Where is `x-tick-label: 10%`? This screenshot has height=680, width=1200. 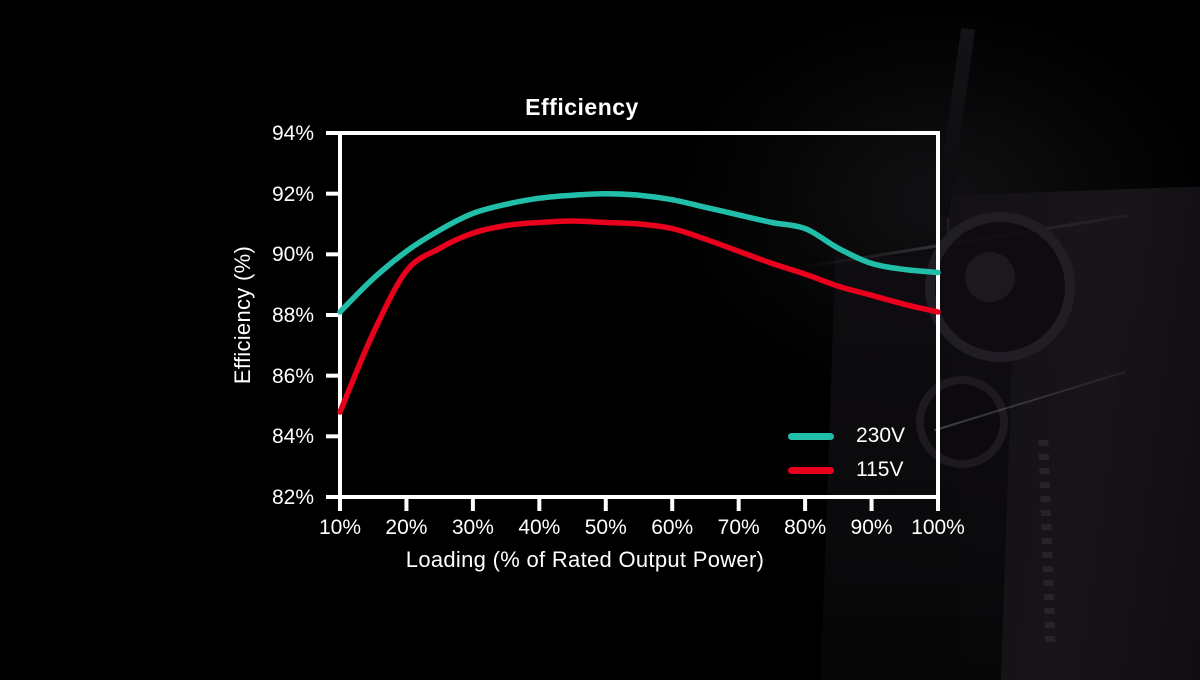 x-tick-label: 10% is located at coordinates (340, 527).